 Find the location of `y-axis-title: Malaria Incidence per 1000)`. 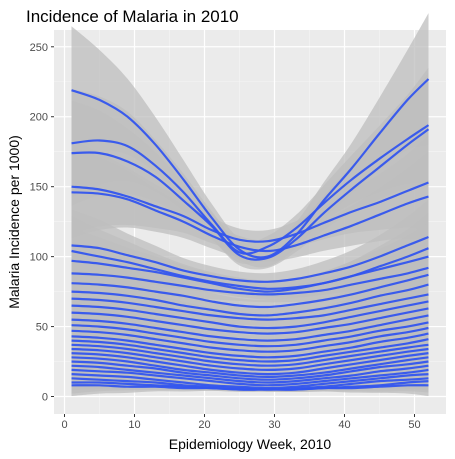

y-axis-title: Malaria Incidence per 1000) is located at coordinates (14, 222).